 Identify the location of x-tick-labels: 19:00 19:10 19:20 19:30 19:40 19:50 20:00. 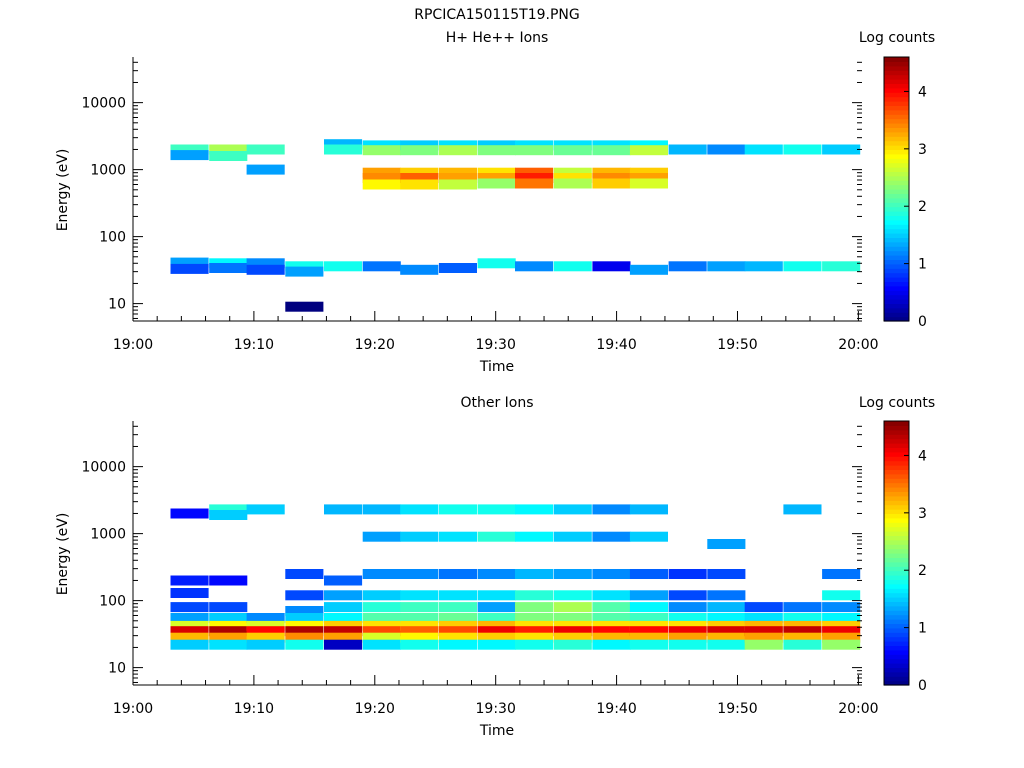
(496, 332).